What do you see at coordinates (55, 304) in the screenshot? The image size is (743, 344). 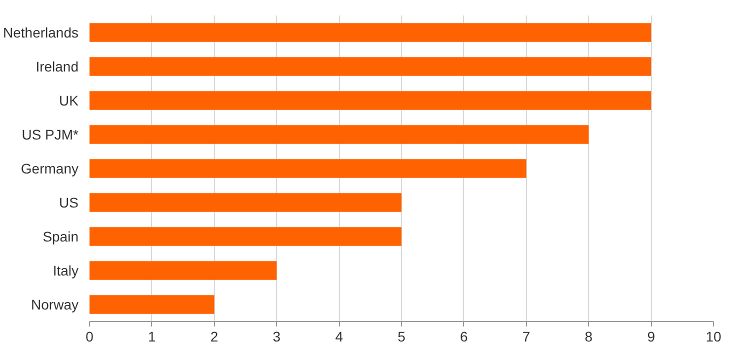 I see `y-tick-label: Norway` at bounding box center [55, 304].